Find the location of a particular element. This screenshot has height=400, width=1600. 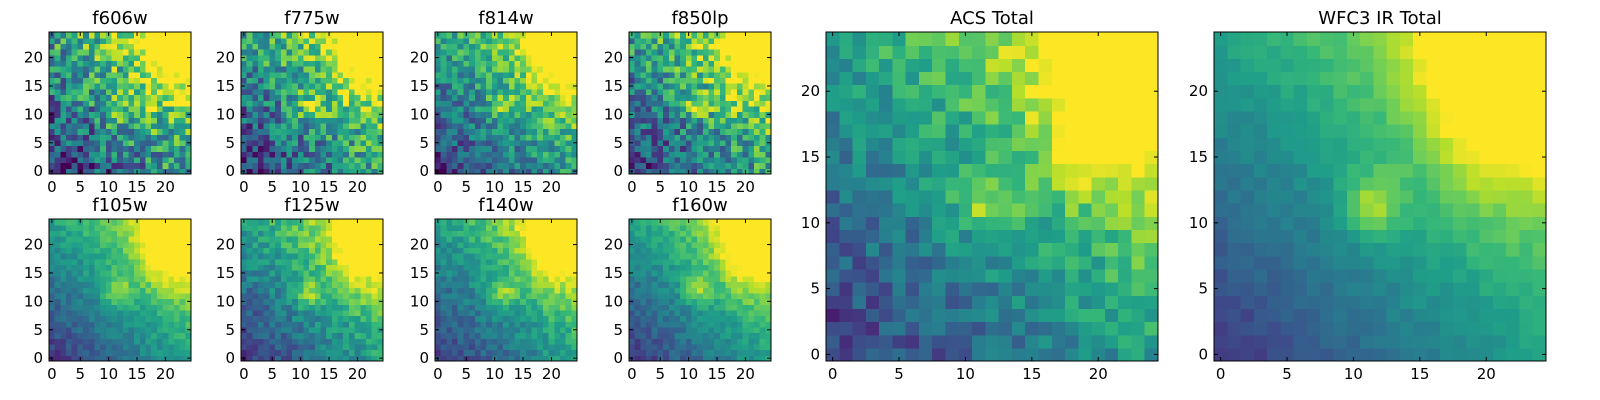

x-tick-label: 0 is located at coordinates (52, 187).